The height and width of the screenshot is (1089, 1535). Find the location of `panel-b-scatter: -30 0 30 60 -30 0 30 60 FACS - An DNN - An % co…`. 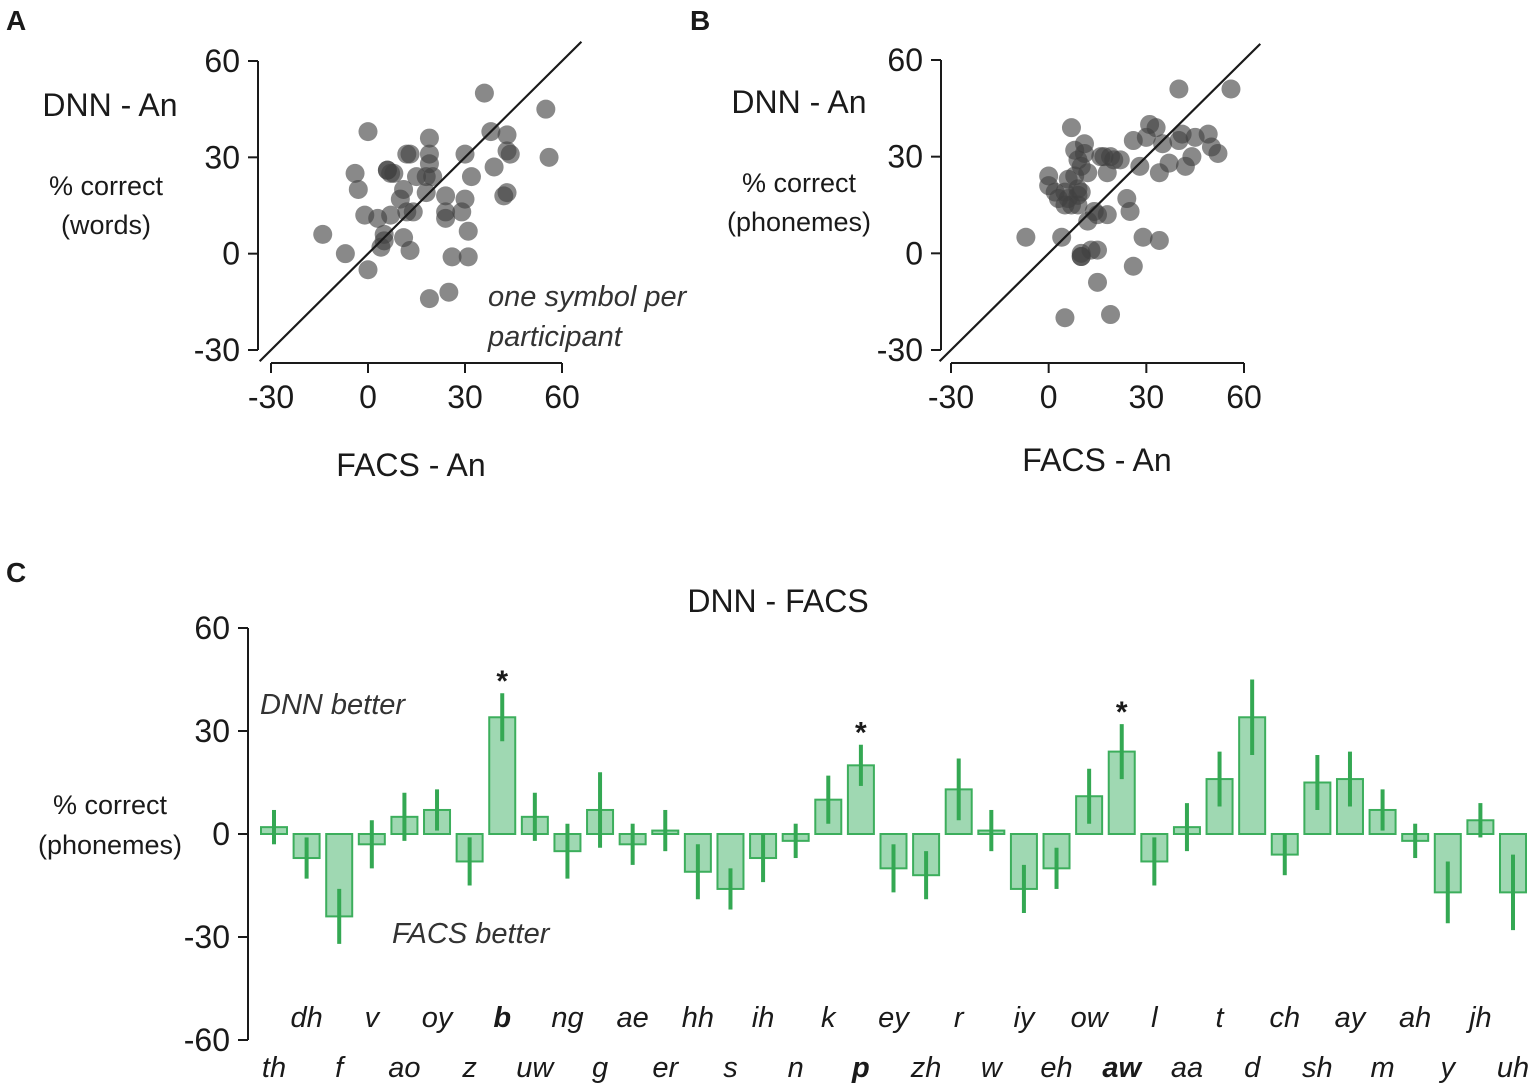

panel-b-scatter: -30 0 30 60 -30 0 30 60 FACS - An DNN - An % co… is located at coordinates (994, 260).